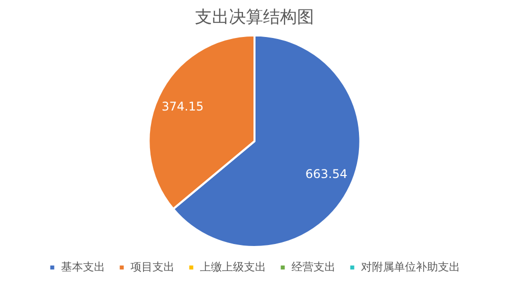  Describe the element at coordinates (233, 267) in the screenshot. I see `legend-label: 上缴上级支出` at that location.